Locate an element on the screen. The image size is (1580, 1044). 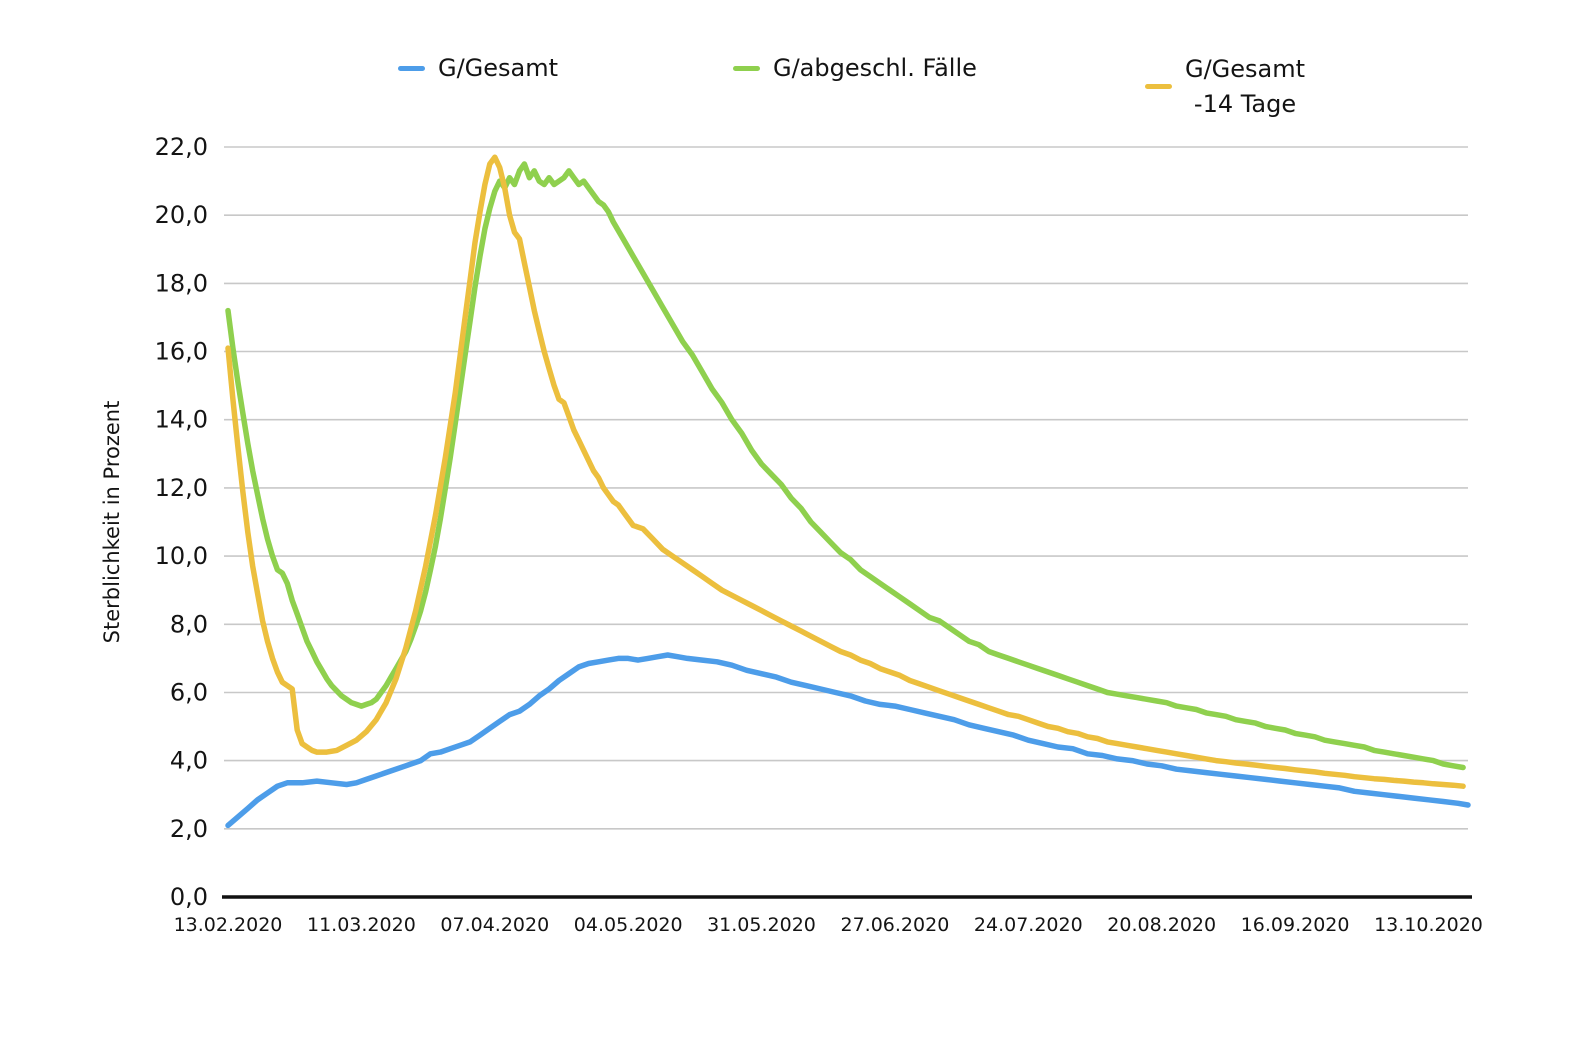
x-tick-label: 24.07.2020 is located at coordinates (1028, 925).